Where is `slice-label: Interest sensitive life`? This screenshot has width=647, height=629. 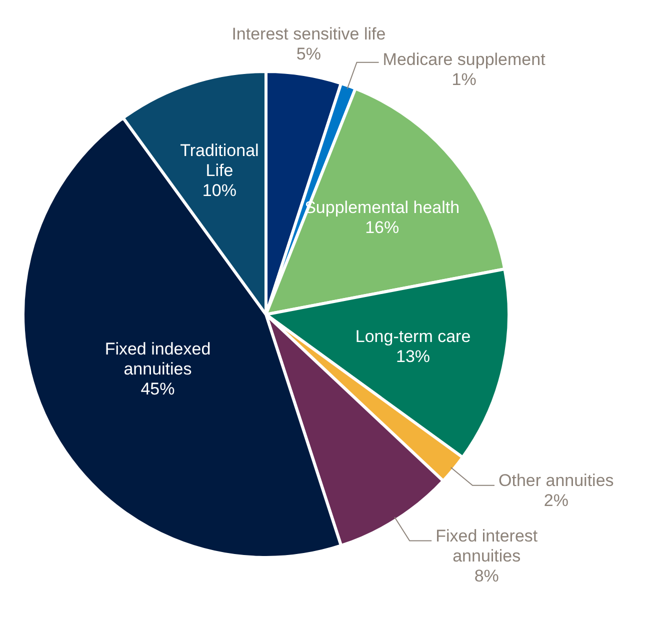 slice-label: Interest sensitive life is located at coordinates (309, 34).